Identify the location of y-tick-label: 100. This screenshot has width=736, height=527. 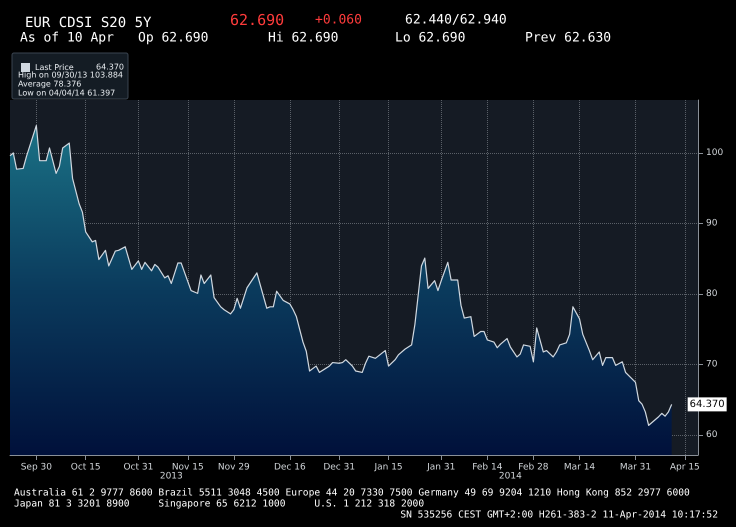
(715, 153).